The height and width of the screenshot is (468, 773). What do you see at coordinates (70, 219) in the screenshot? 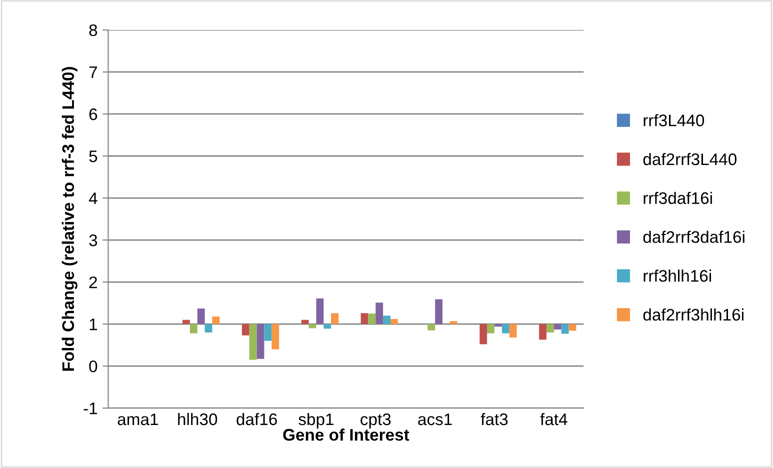
I see `y-axis-title: Fold Change (relative to rrf-3 fed L440)` at bounding box center [70, 219].